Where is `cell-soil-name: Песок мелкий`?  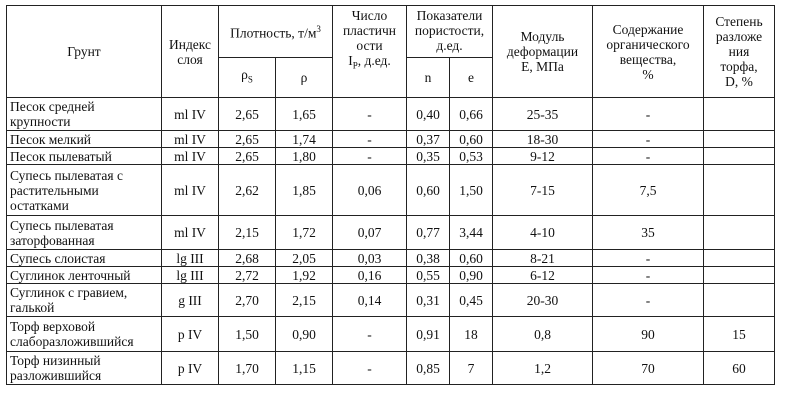
cell-soil-name: Песок мелкий is located at coordinates (84, 139).